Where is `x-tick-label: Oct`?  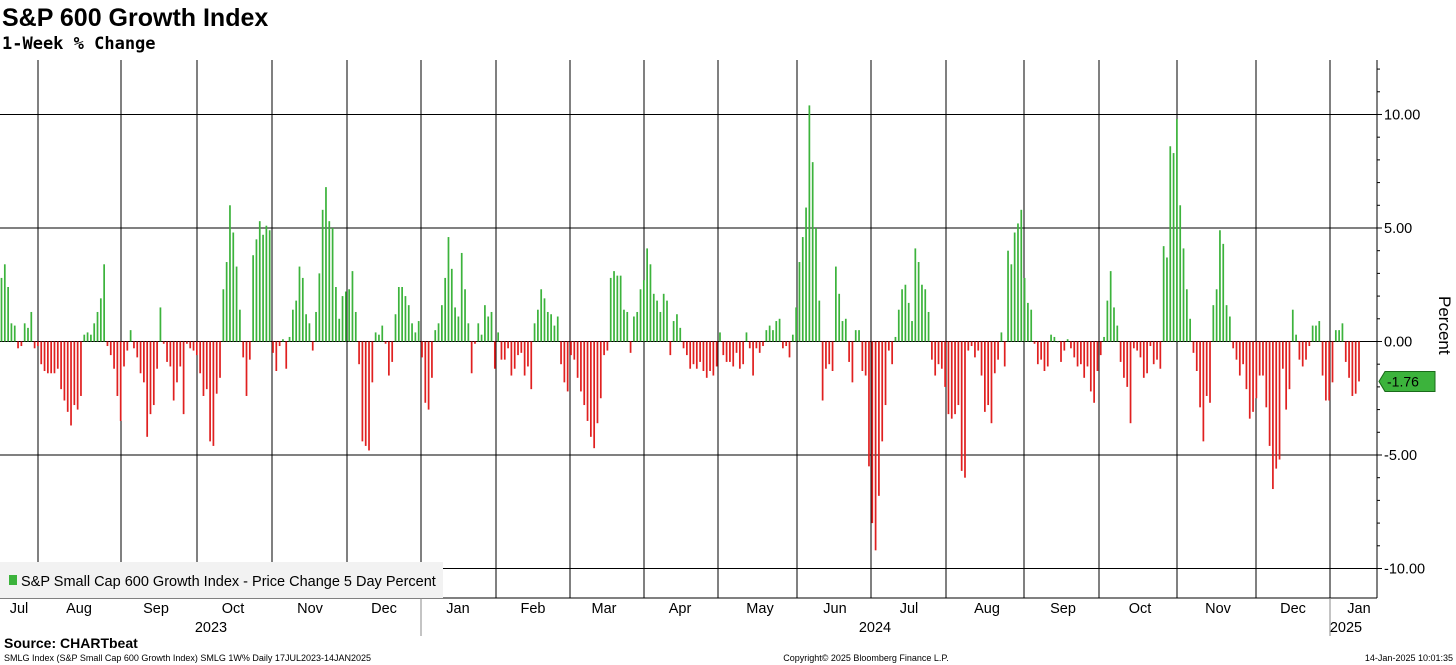 x-tick-label: Oct is located at coordinates (1140, 609).